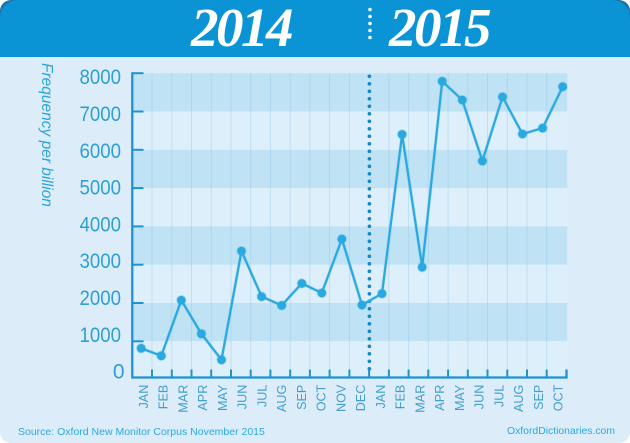 The height and width of the screenshot is (443, 630). What do you see at coordinates (101, 261) in the screenshot?
I see `svg-text: 3000` at bounding box center [101, 261].